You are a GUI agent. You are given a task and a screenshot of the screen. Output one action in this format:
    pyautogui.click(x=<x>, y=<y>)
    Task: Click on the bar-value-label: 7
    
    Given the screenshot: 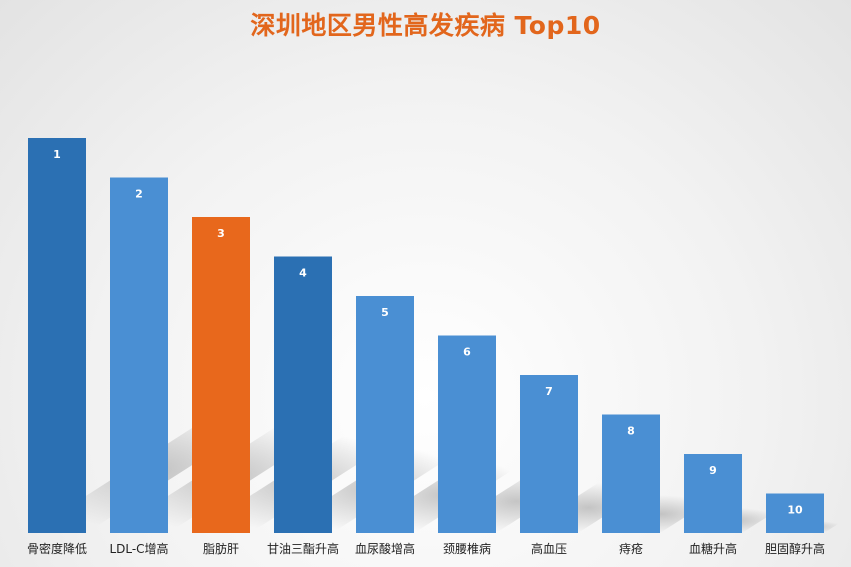 What is the action you would take?
    pyautogui.click(x=549, y=391)
    